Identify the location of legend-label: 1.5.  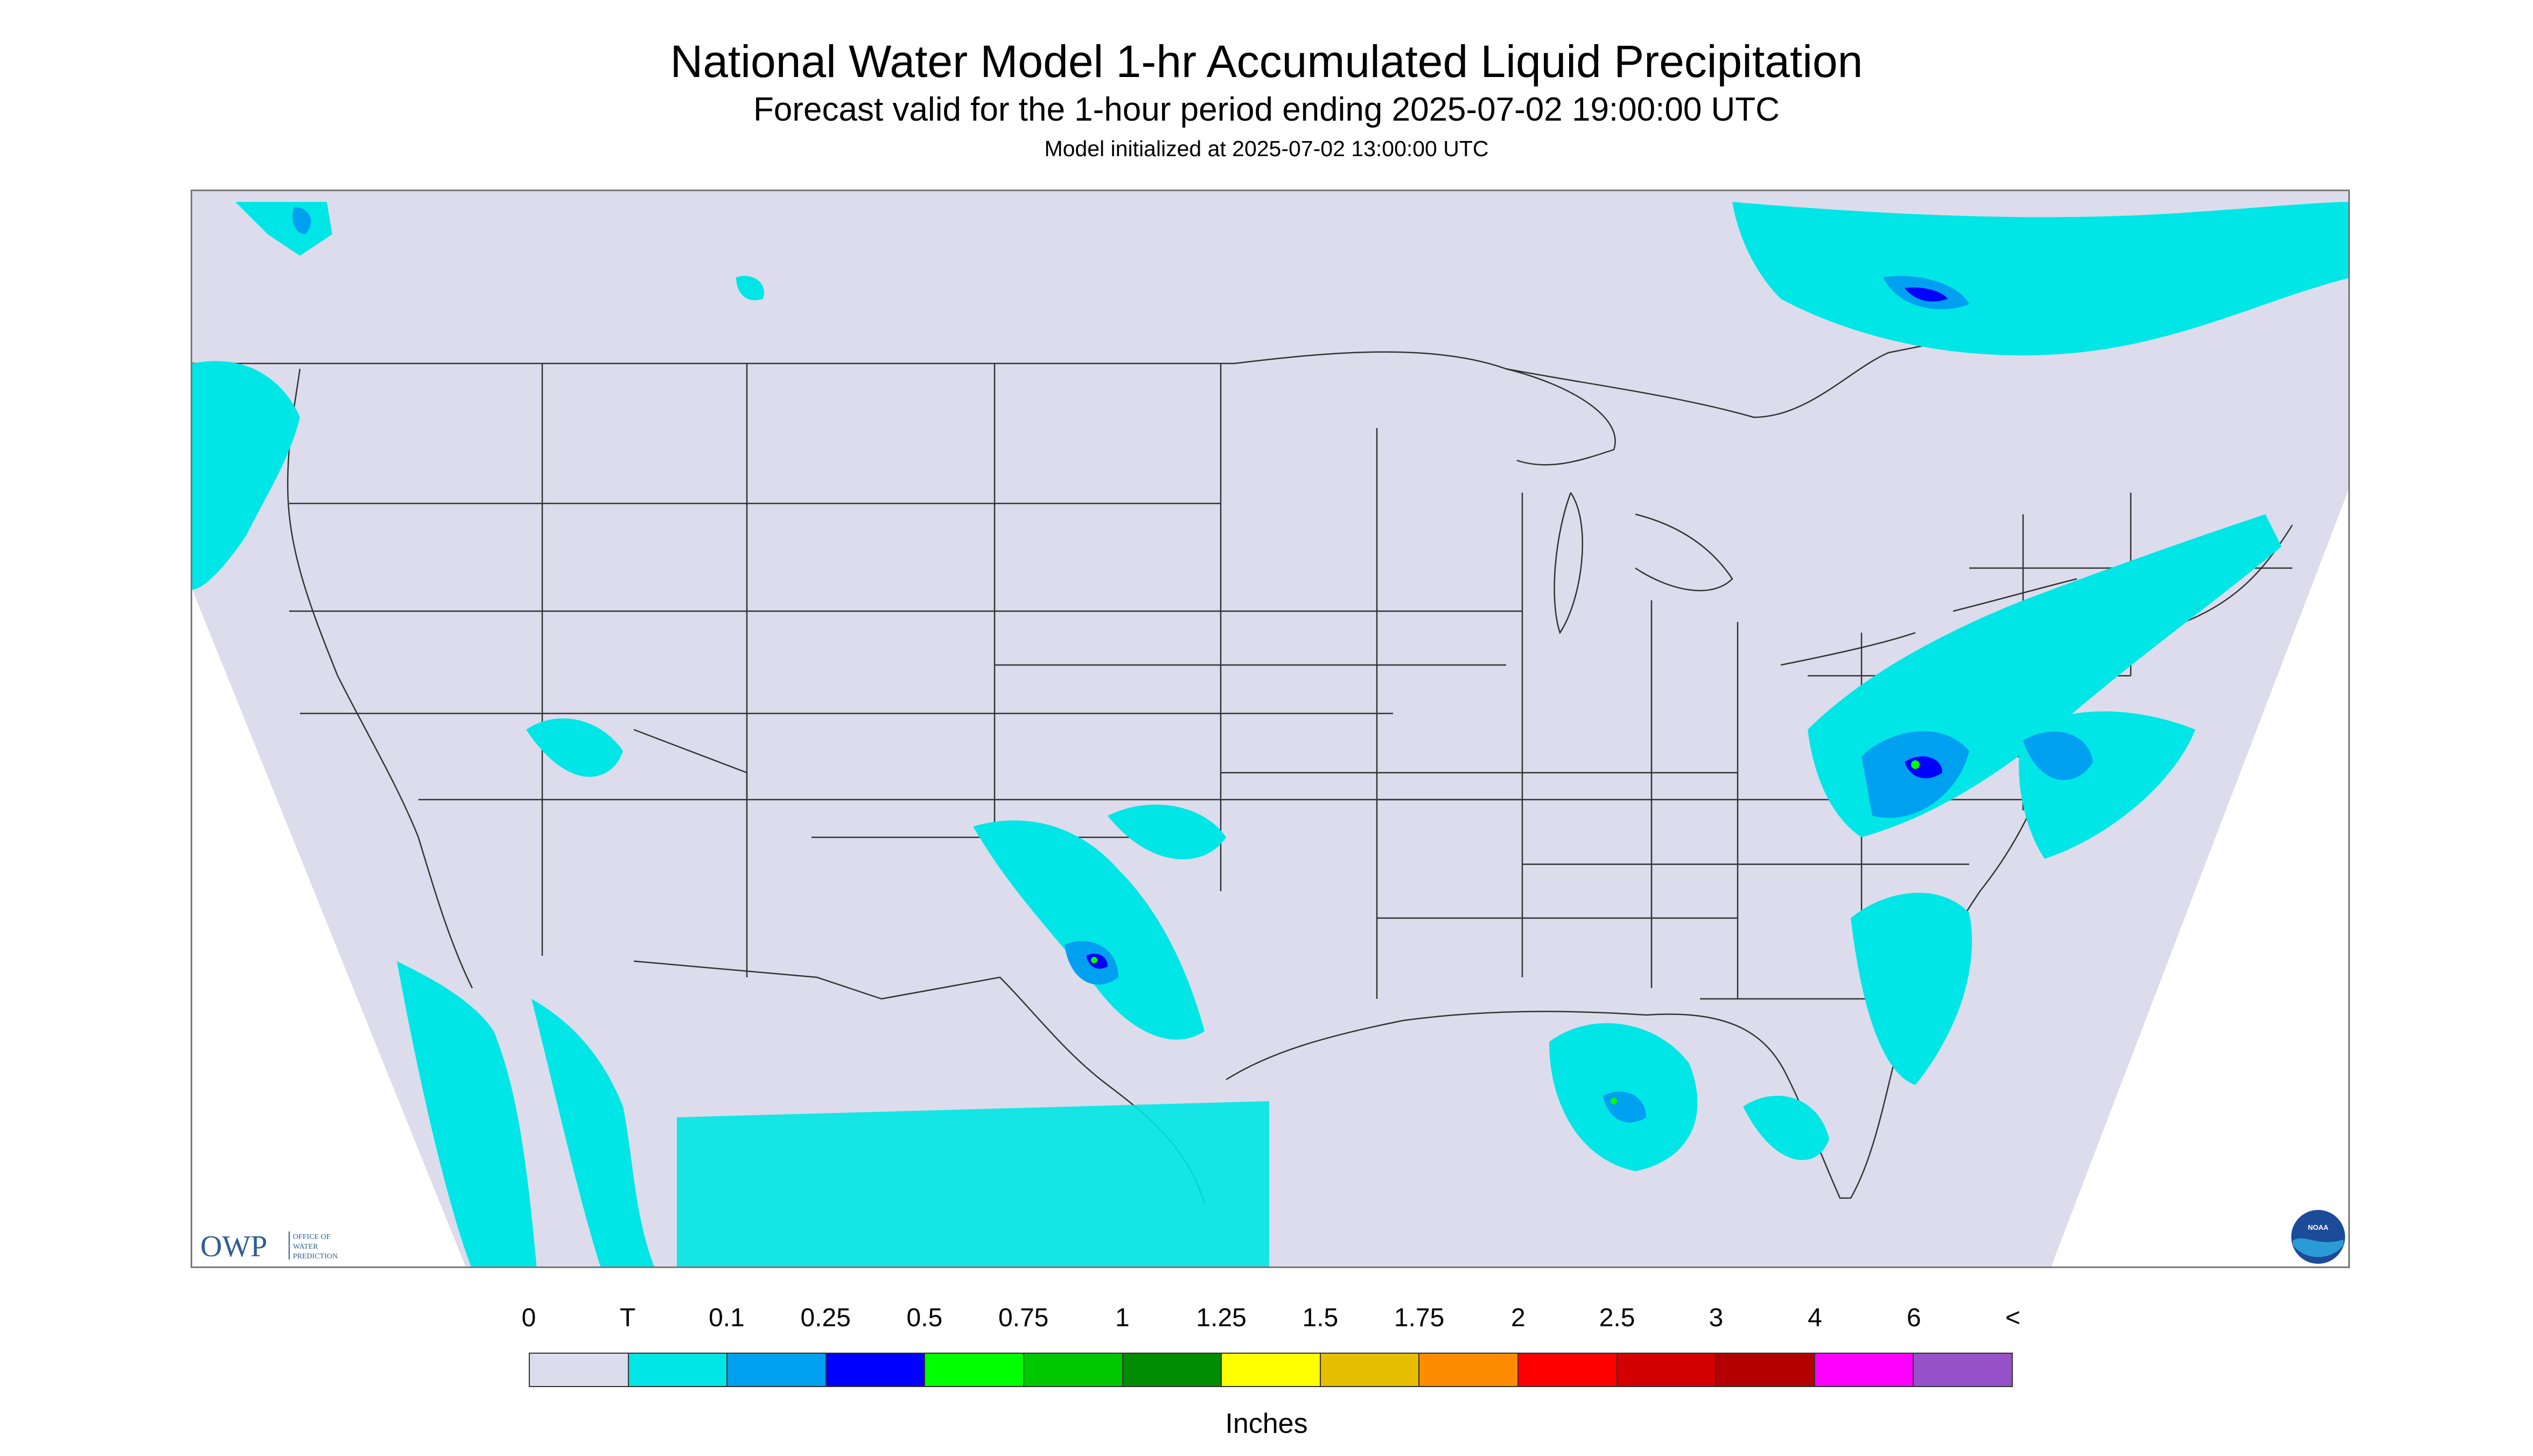
(1320, 1318).